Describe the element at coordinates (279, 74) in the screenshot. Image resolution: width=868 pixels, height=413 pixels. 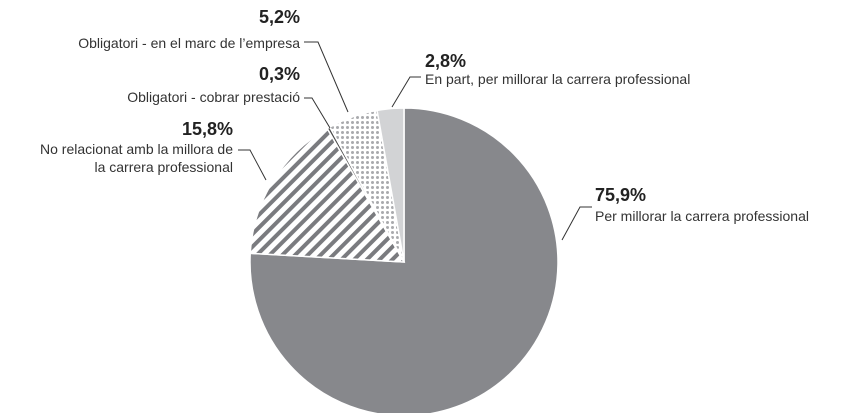
I see `percent-label: 0,3%` at that location.